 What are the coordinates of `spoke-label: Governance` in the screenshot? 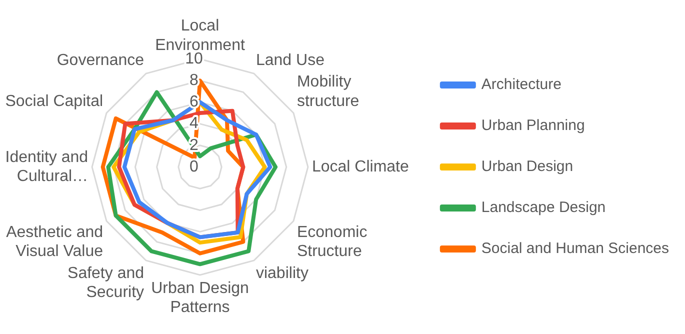 It's located at (100, 60).